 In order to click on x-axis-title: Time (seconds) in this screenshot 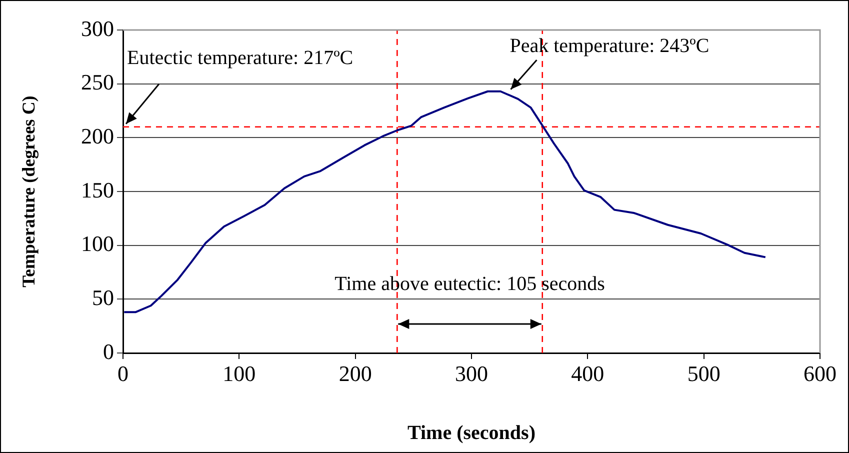, I will do `click(472, 433)`.